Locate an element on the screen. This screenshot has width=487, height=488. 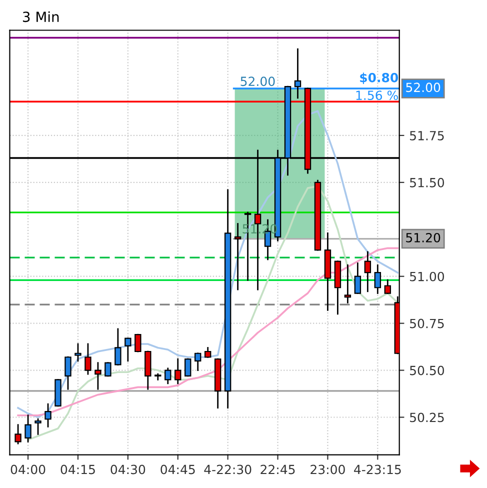
chart-title: 3 Min is located at coordinates (40, 16).